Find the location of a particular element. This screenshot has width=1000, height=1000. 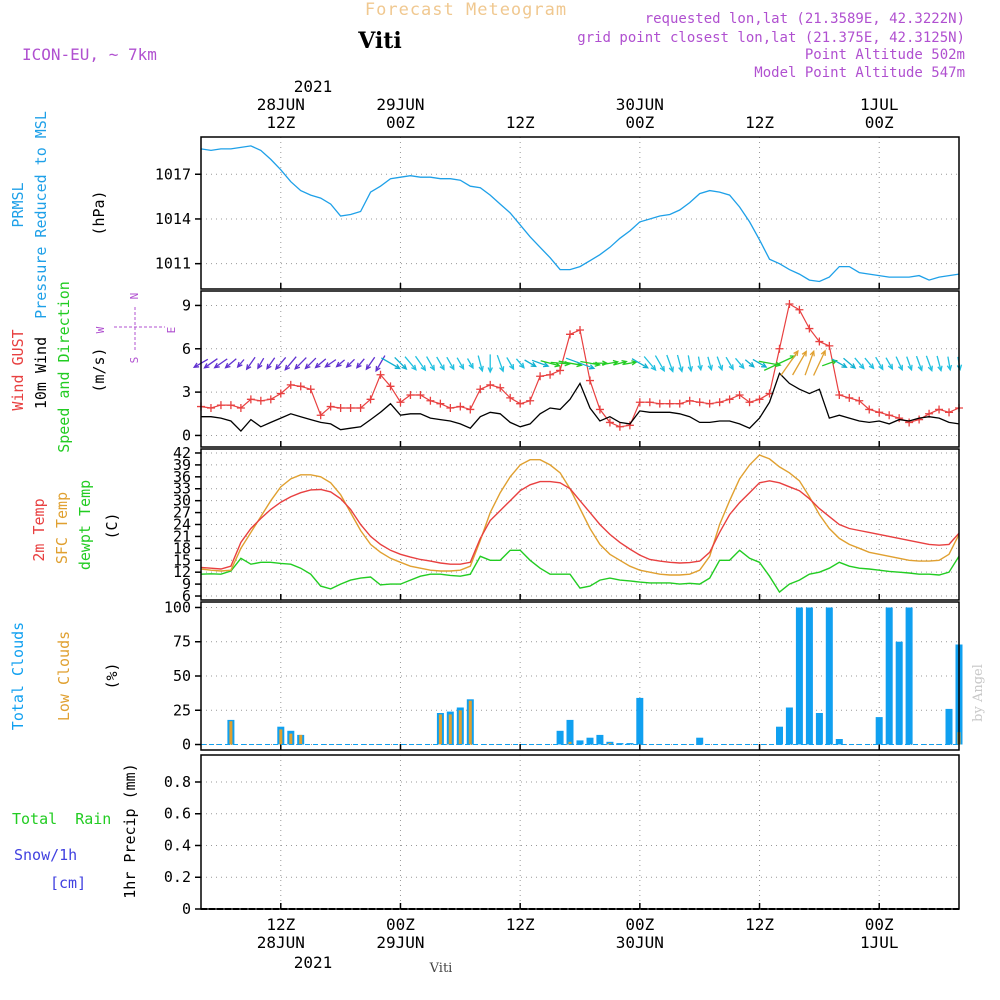

top-year-label: 2021 is located at coordinates (313, 86).